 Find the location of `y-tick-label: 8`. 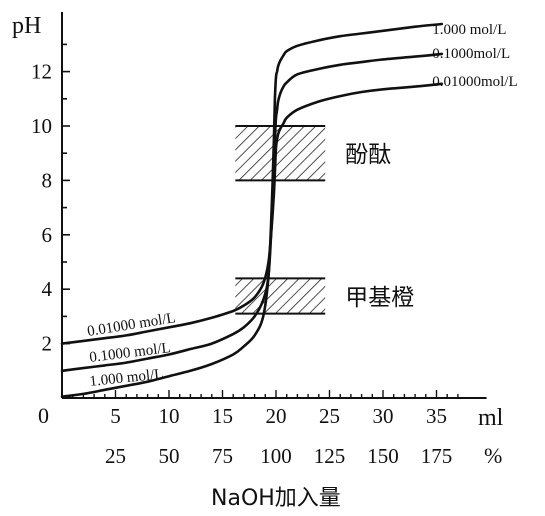

y-tick-label: 8 is located at coordinates (47, 180).